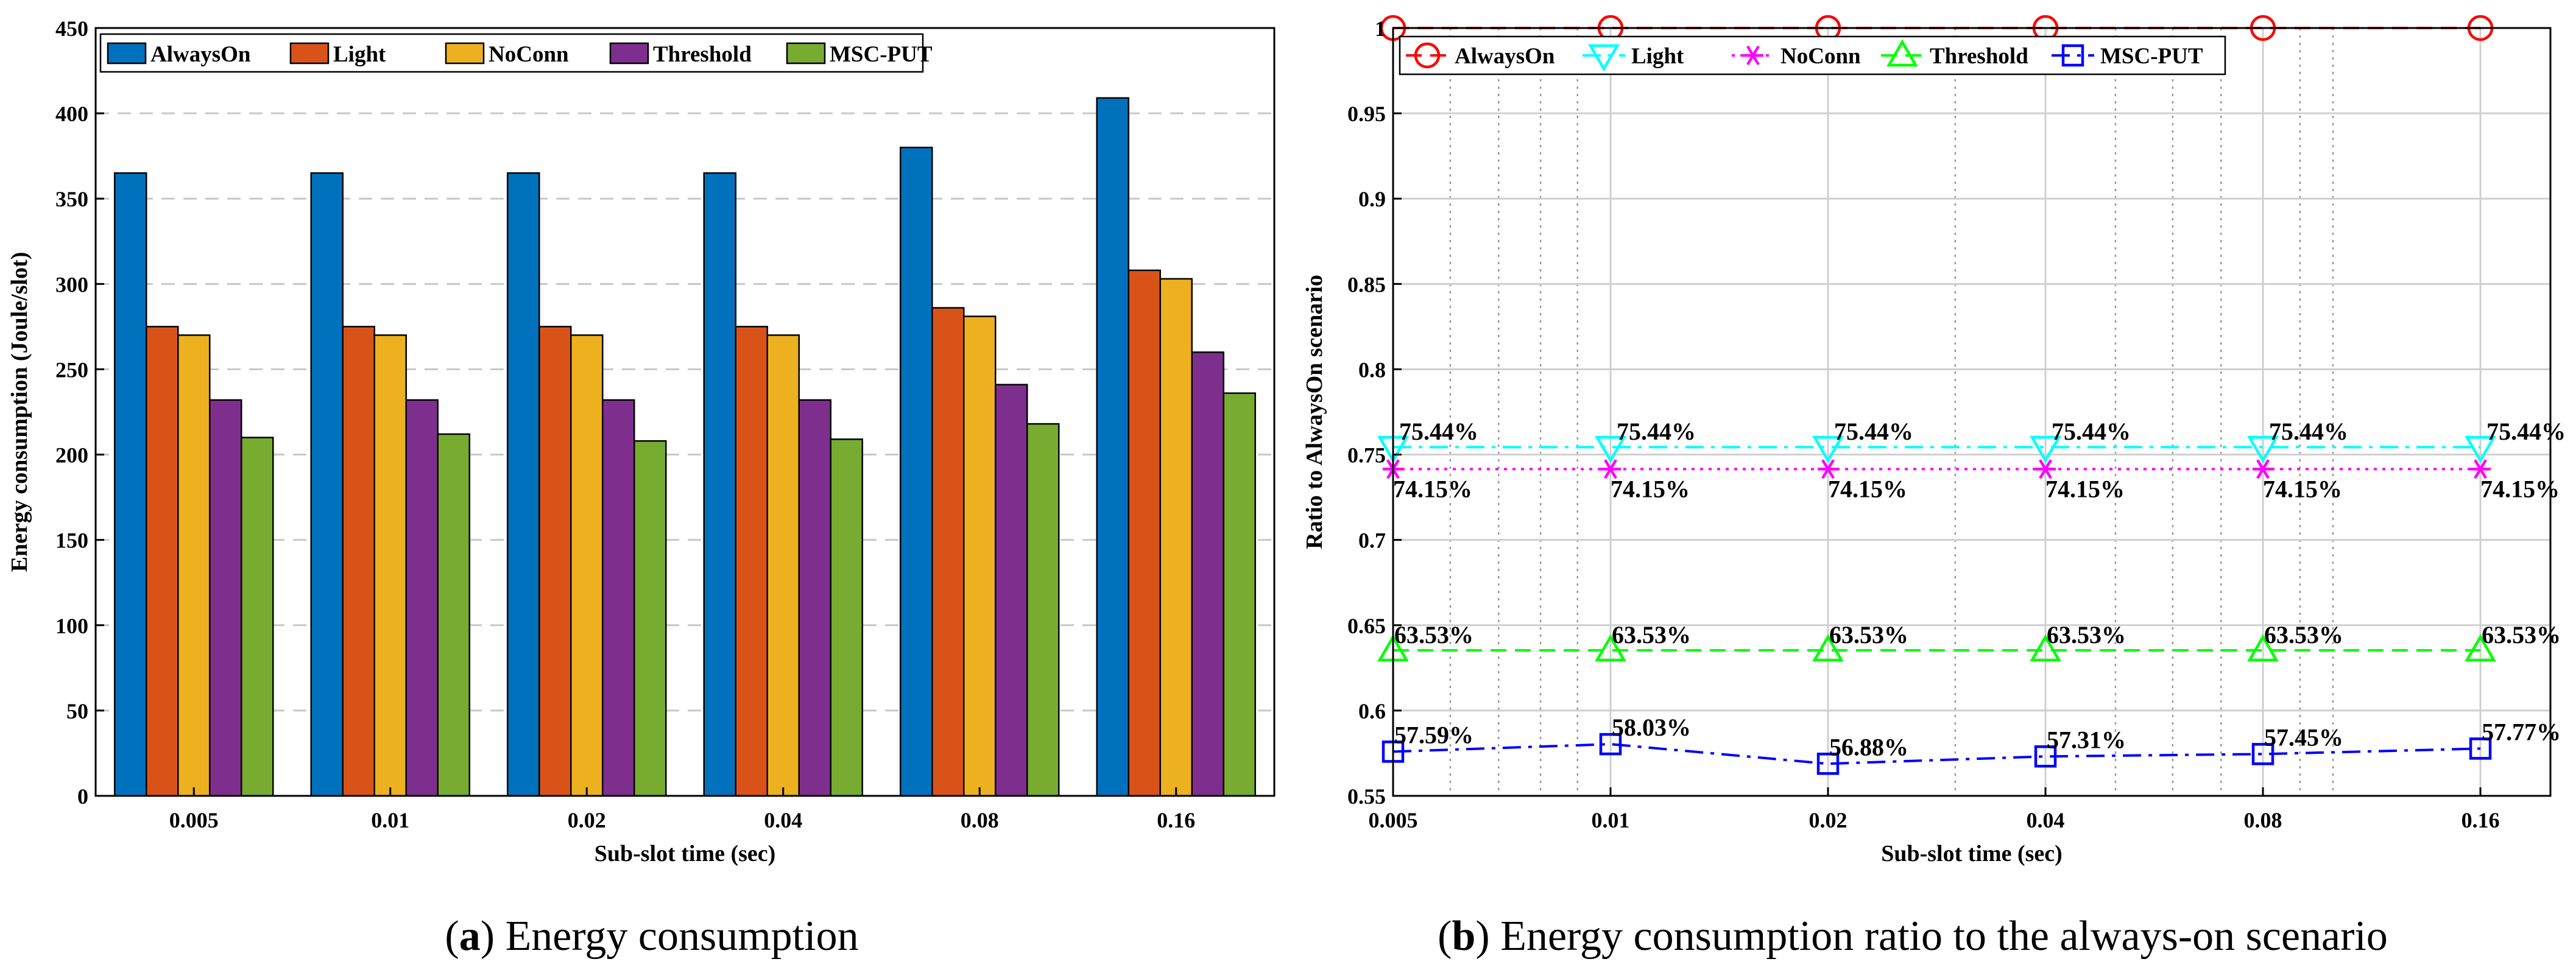 Image resolution: width=2576 pixels, height=970 pixels. What do you see at coordinates (1380, 29) in the screenshot?
I see `y-tick-label: 1` at bounding box center [1380, 29].